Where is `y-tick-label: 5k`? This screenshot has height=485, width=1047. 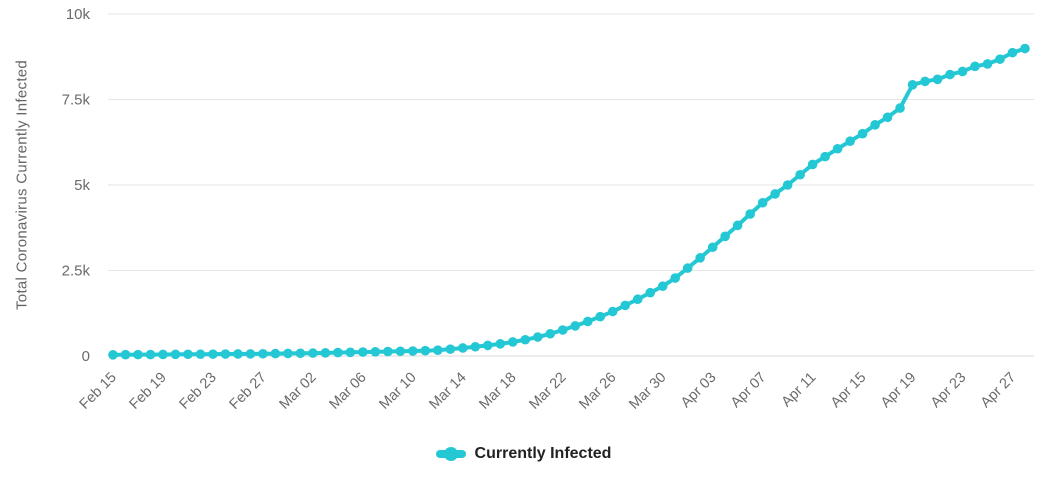 y-tick-label: 5k is located at coordinates (82, 185).